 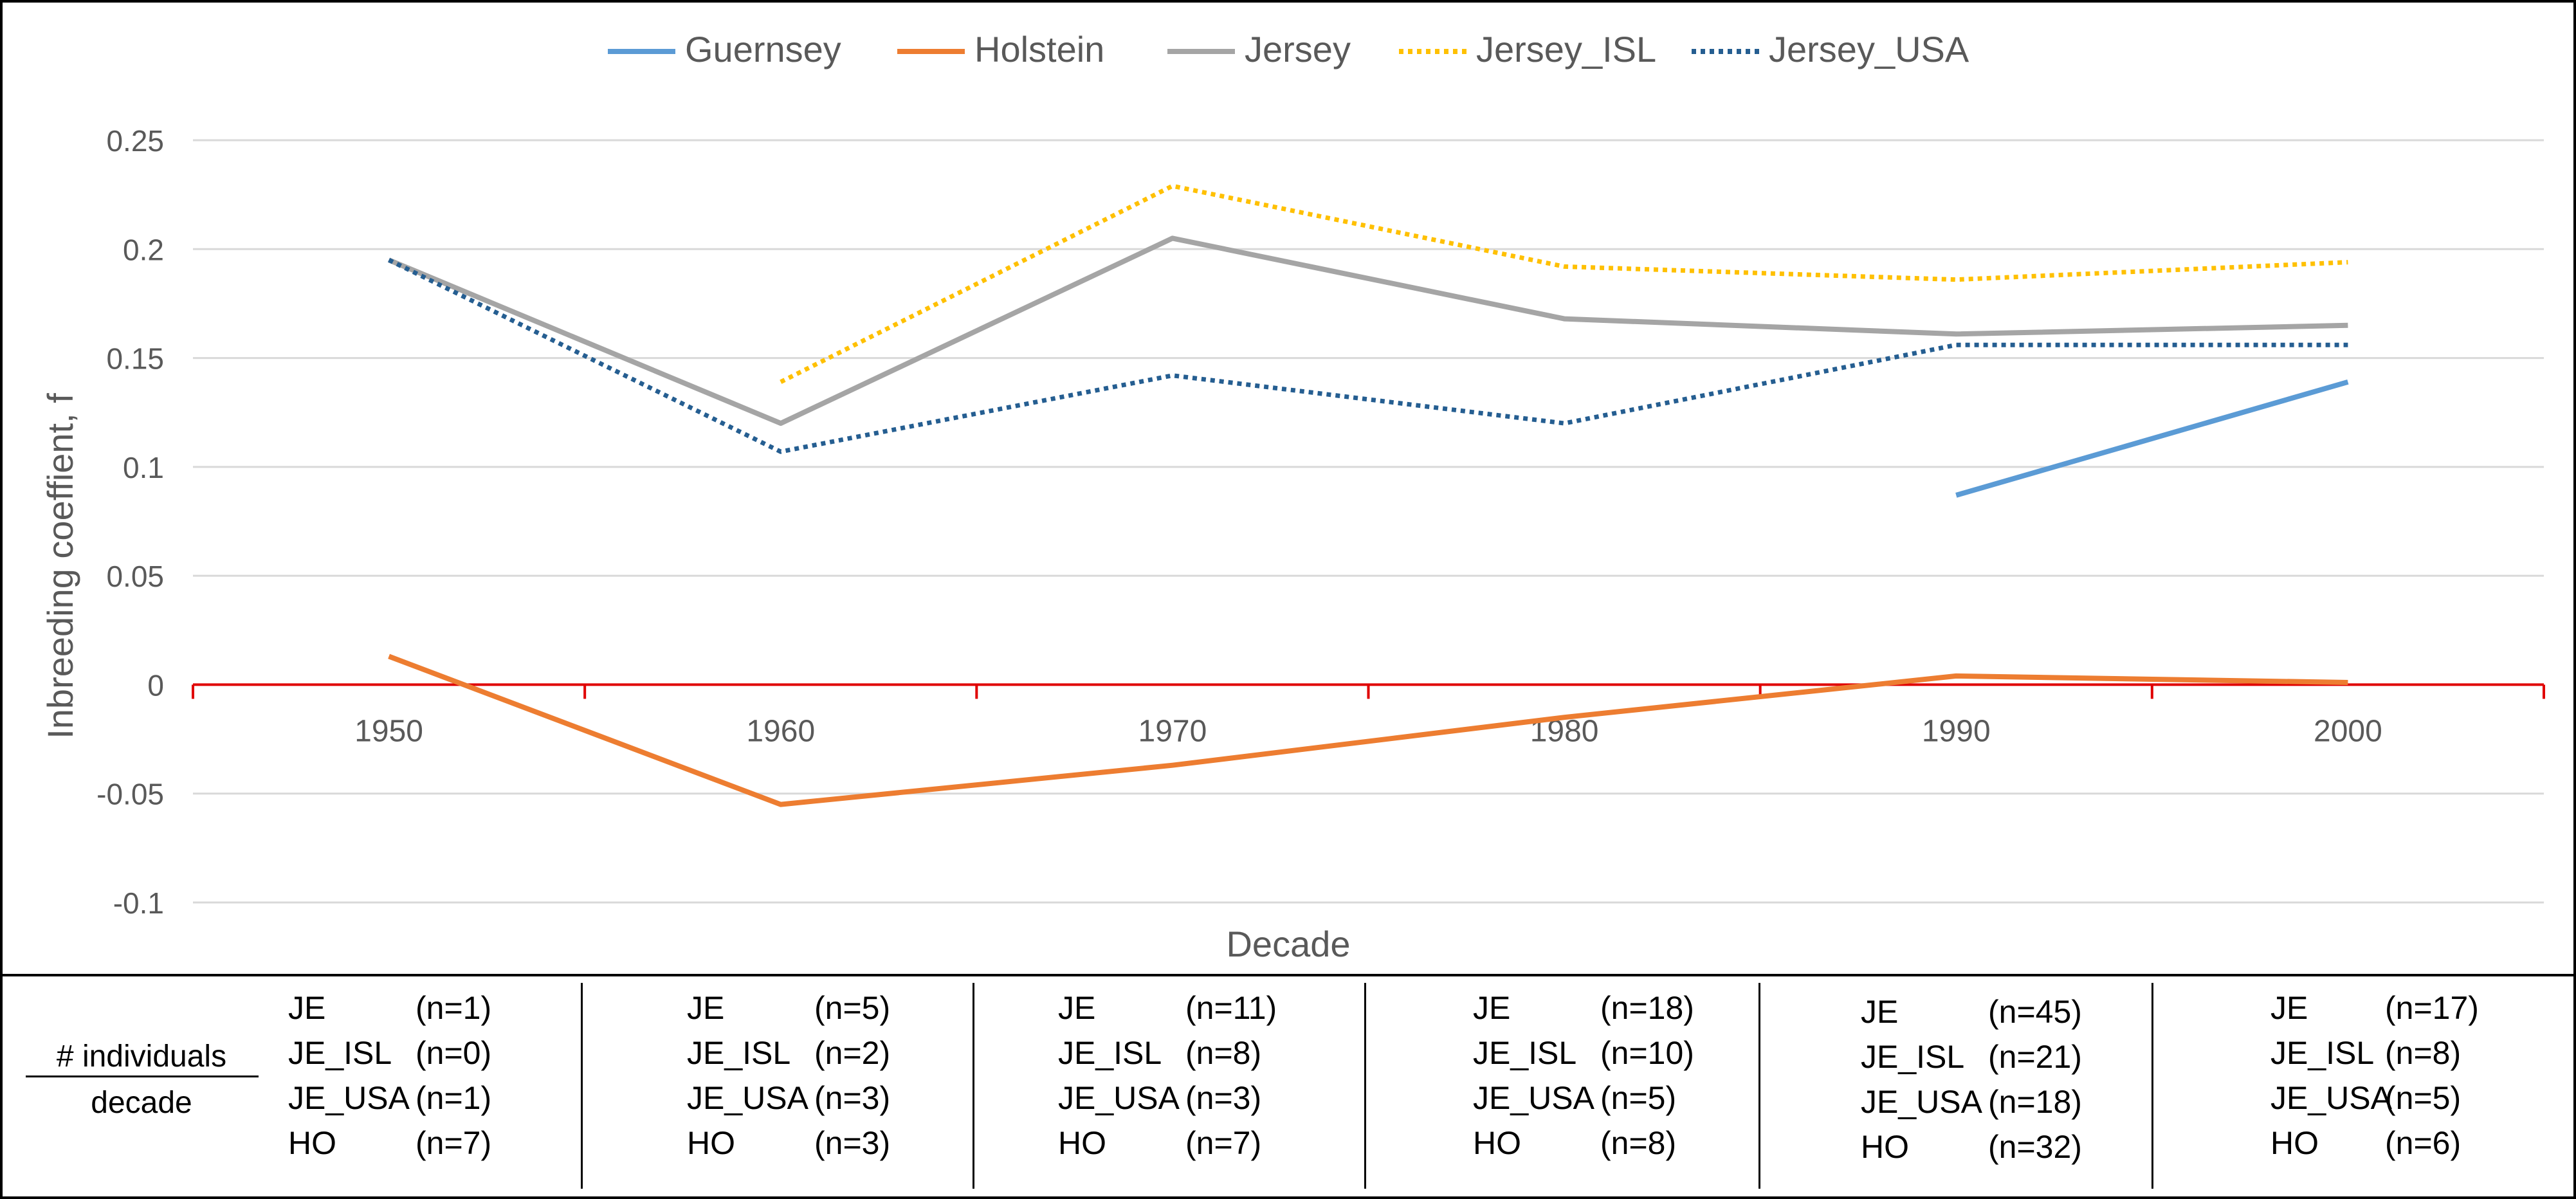 What do you see at coordinates (138, 903) in the screenshot?
I see `y-tick-label: -0.1` at bounding box center [138, 903].